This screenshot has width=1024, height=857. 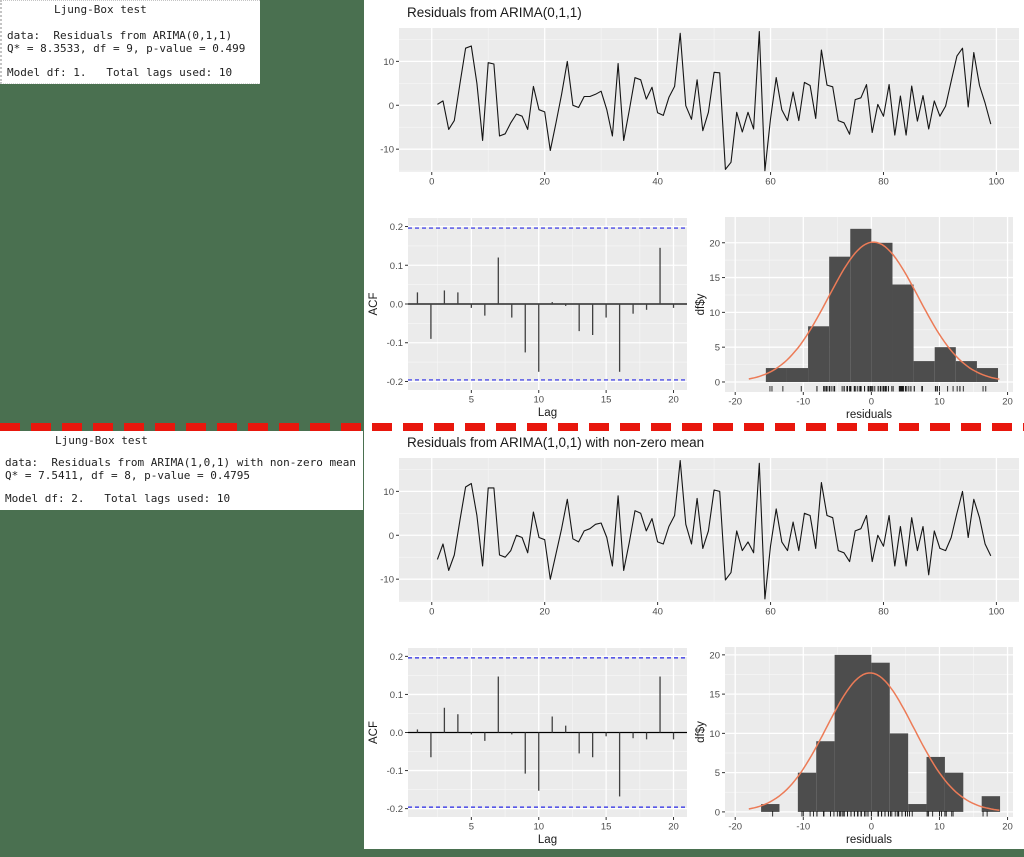 I want to click on acf-chart-top: 5 10 15 20 0.2 0.1 0.0 -0.1 -0.2 Lag ACF, so click(x=530, y=313).